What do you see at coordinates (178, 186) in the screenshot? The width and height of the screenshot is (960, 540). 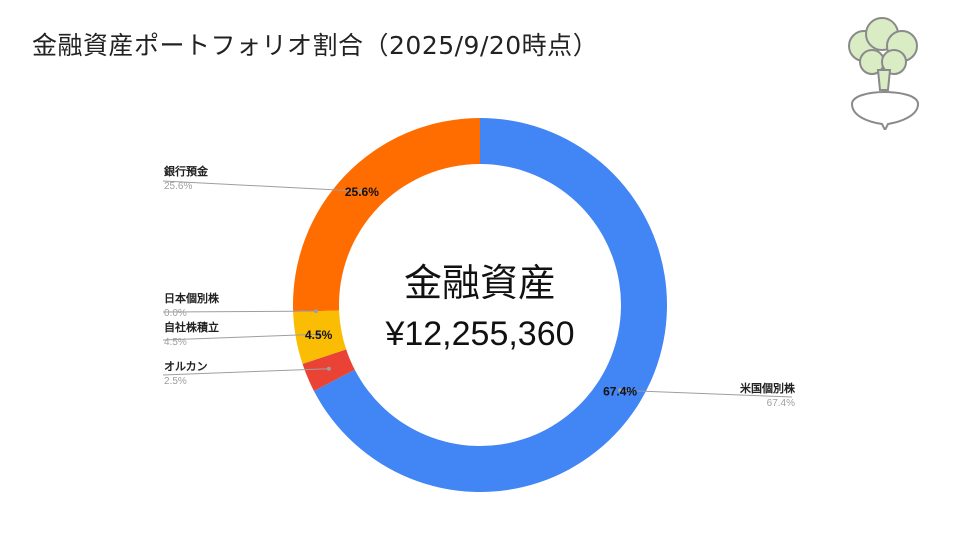 I see `callout-pct-4: 25.6%` at bounding box center [178, 186].